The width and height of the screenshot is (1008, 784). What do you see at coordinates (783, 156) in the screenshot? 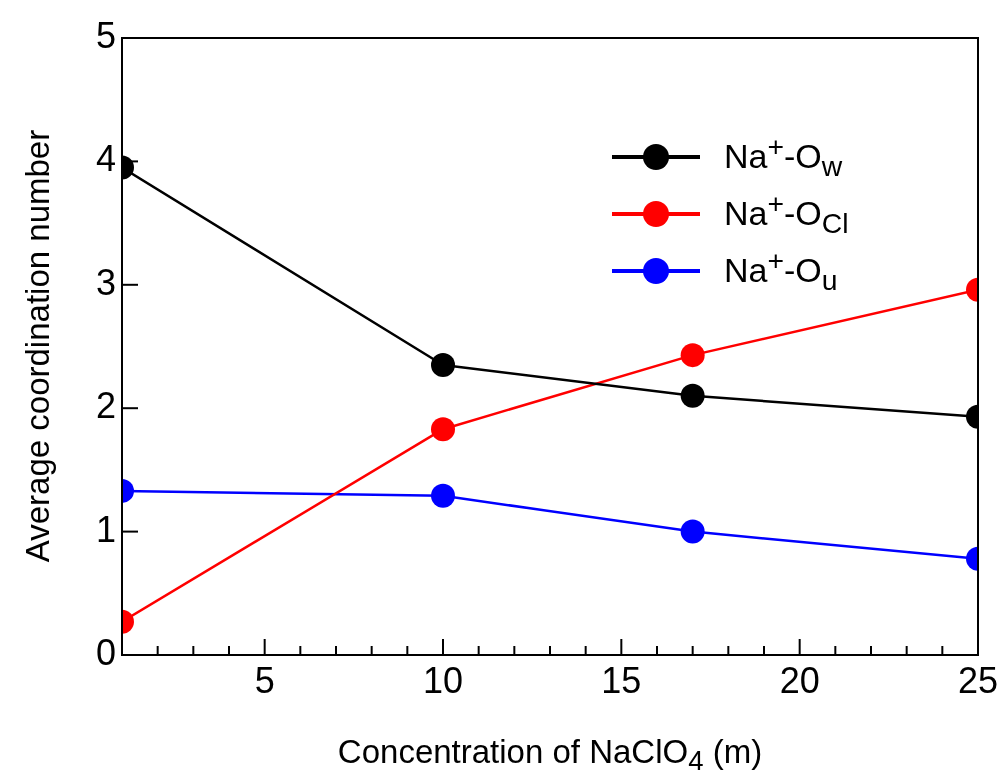
I see `legend-label: Na$^{+}$-O$_{w}$` at bounding box center [783, 156].